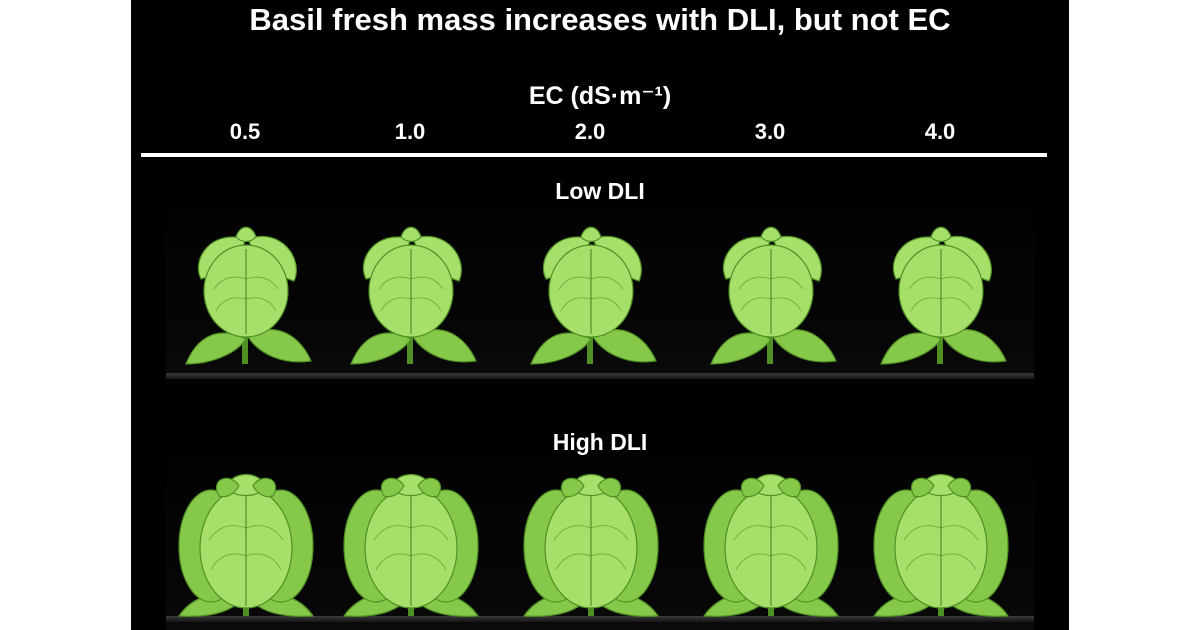 This screenshot has width=1200, height=630. I want to click on low-dli-label: Low DLI, so click(600, 191).